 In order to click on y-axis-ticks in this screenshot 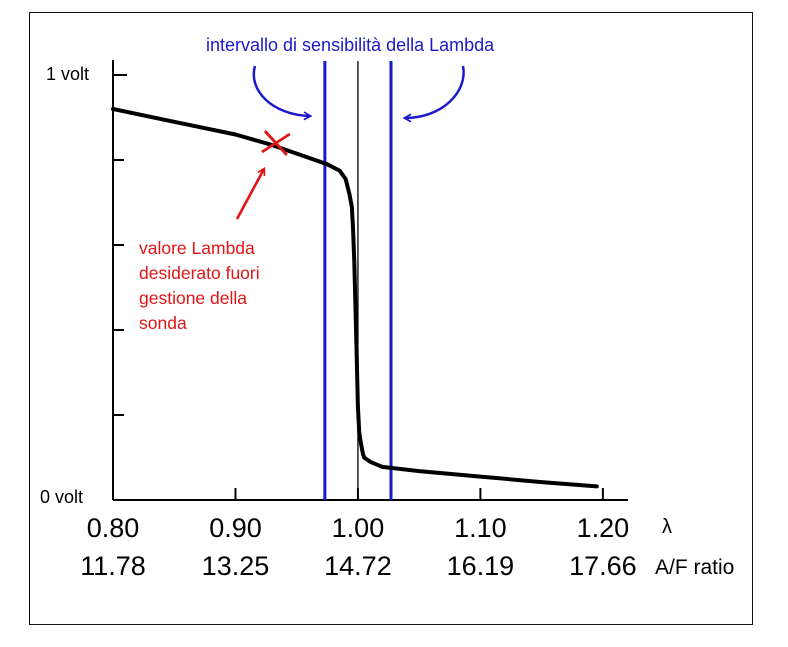, I will do `click(120, 245)`.